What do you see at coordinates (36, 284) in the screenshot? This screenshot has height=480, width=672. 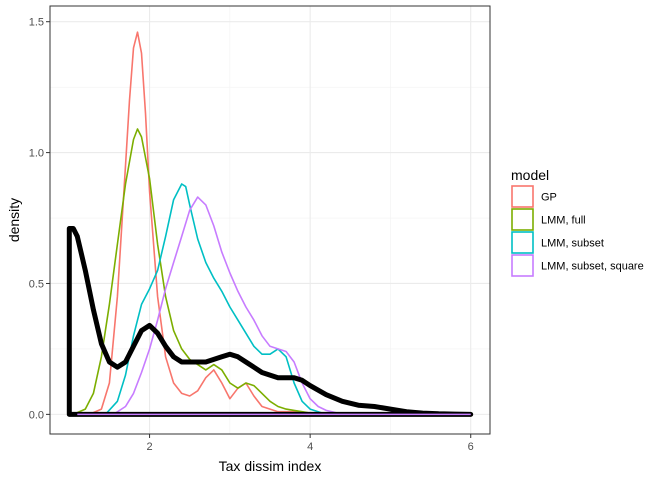 I see `y-tick-label: 0.5` at bounding box center [36, 284].